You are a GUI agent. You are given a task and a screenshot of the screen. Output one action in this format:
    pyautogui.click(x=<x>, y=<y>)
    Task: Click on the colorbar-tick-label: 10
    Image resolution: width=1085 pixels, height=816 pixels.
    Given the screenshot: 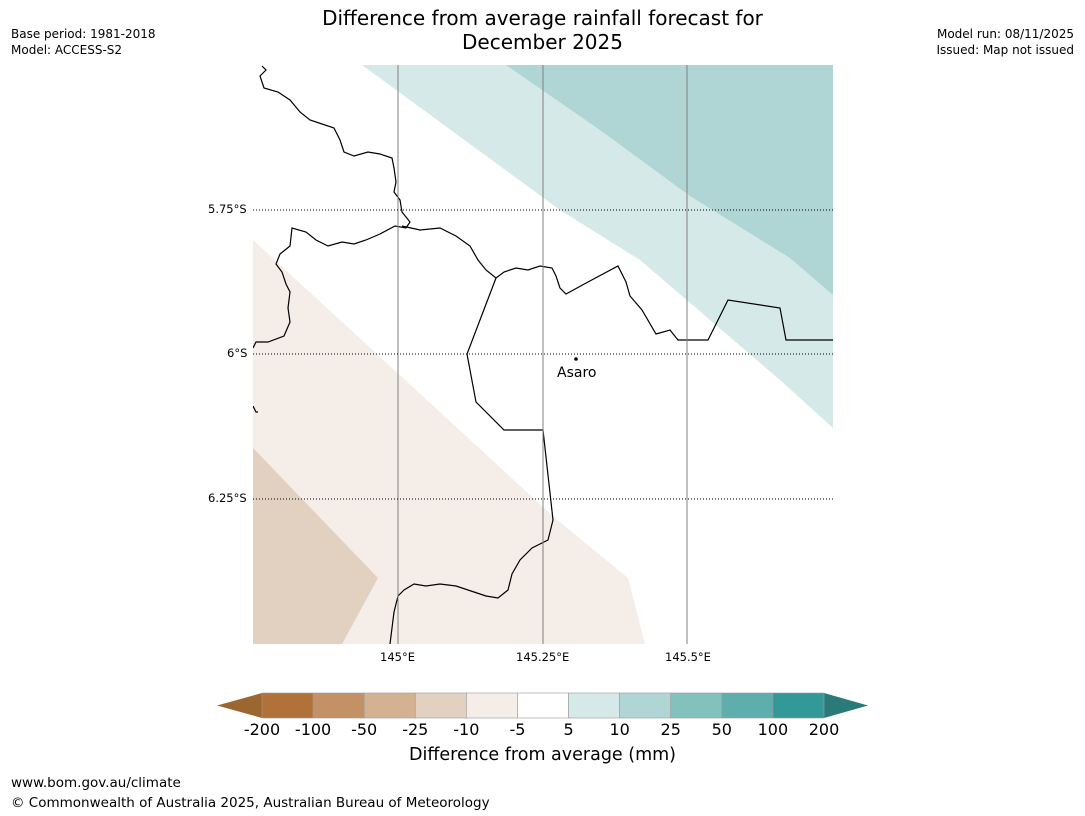 What is the action you would take?
    pyautogui.click(x=619, y=729)
    